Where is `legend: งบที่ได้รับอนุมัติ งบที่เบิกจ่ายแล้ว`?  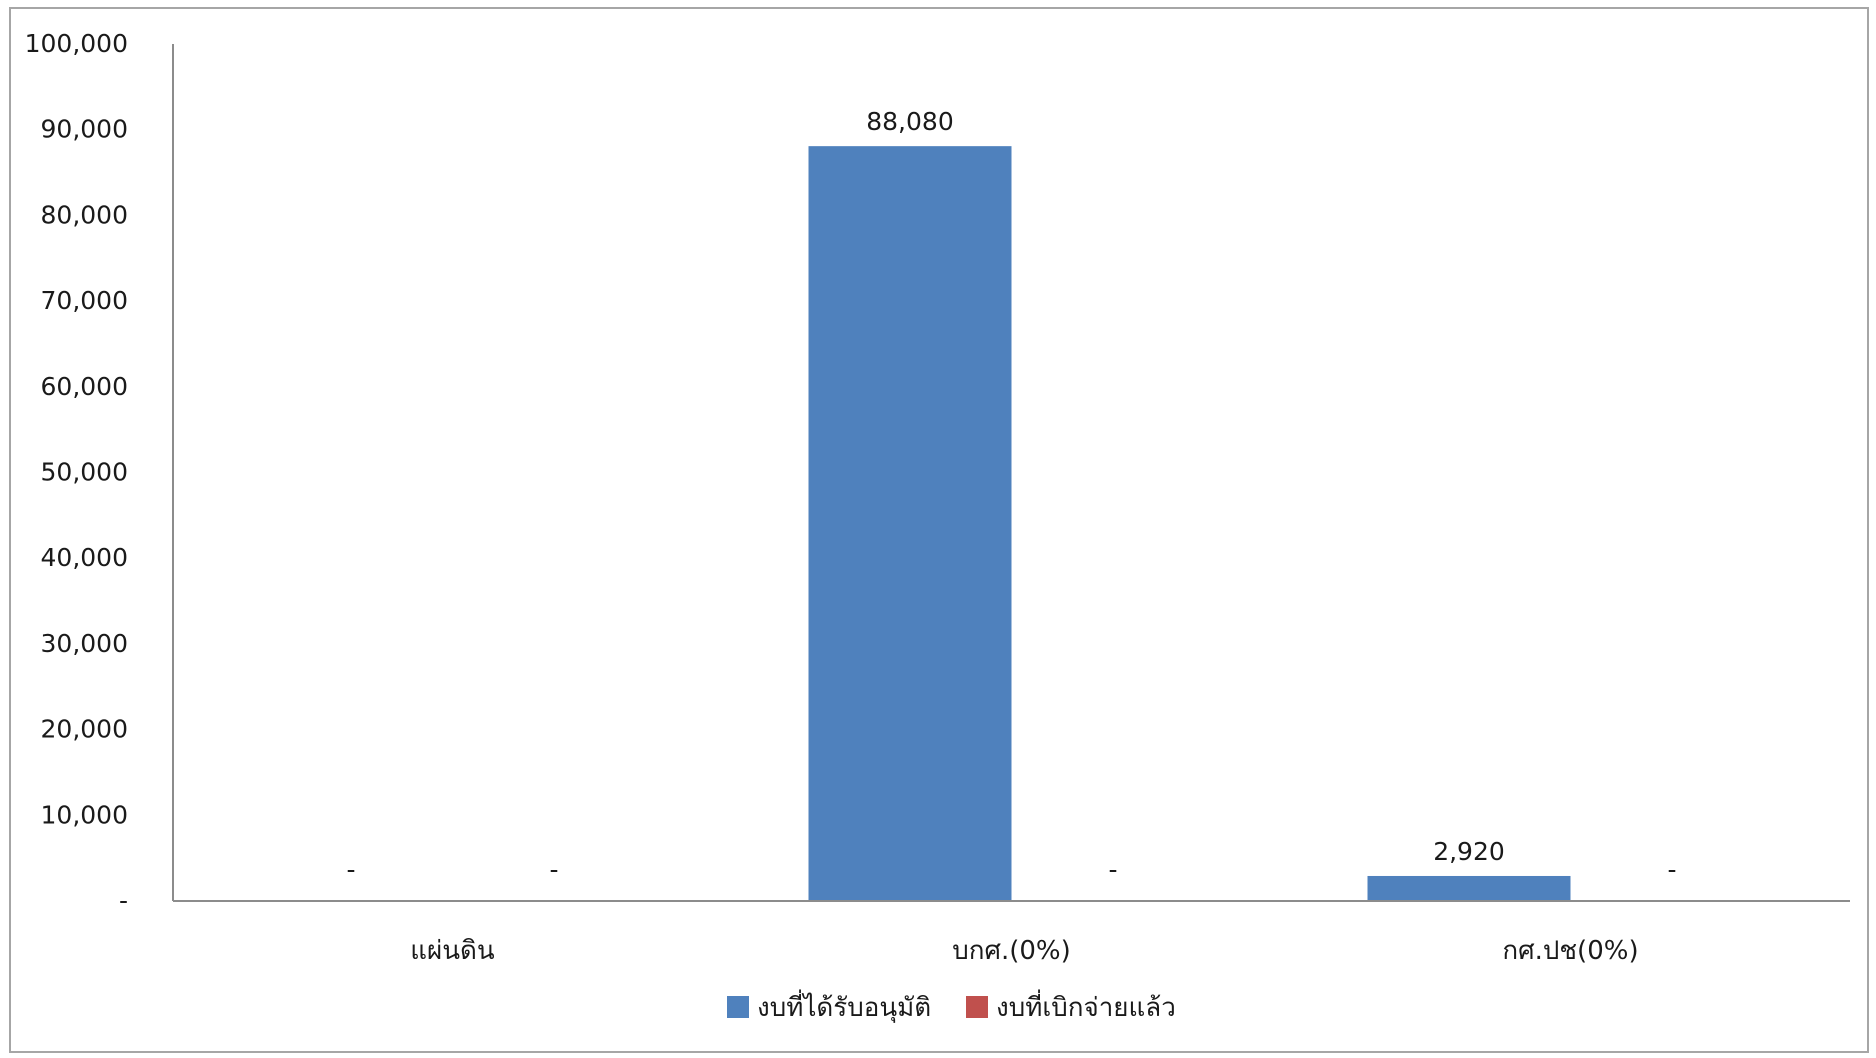 legend: งบที่ได้รับอนุมัติ งบที่เบิกจ่ายแล้ว is located at coordinates (951, 1006).